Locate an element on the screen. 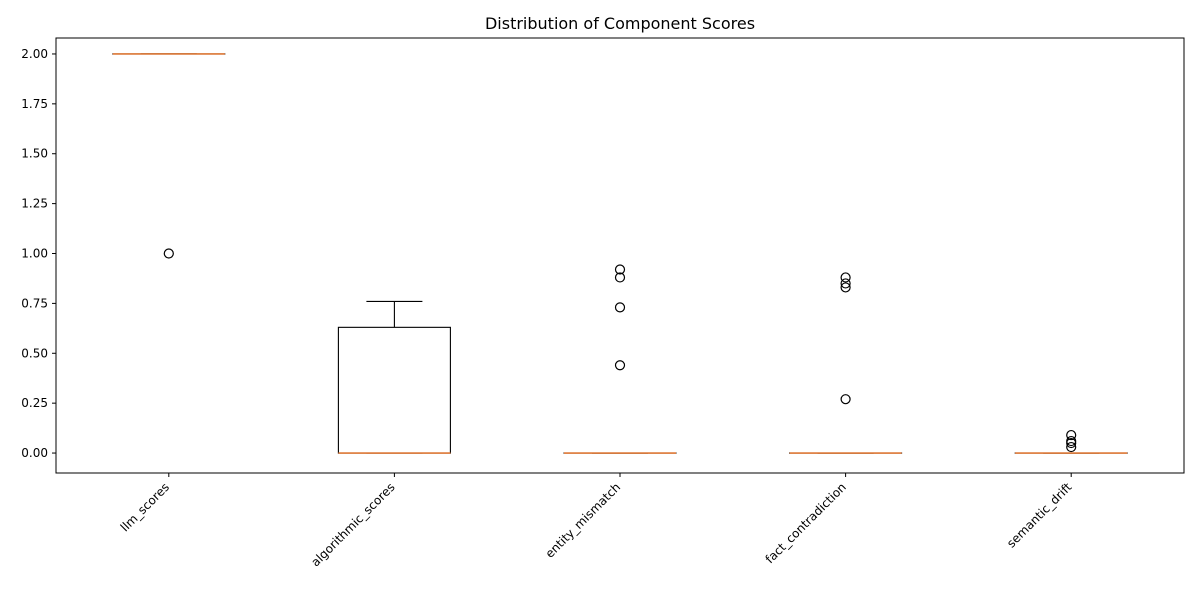 The height and width of the screenshot is (600, 1200). y-tick-label: 1.00 is located at coordinates (34, 254).